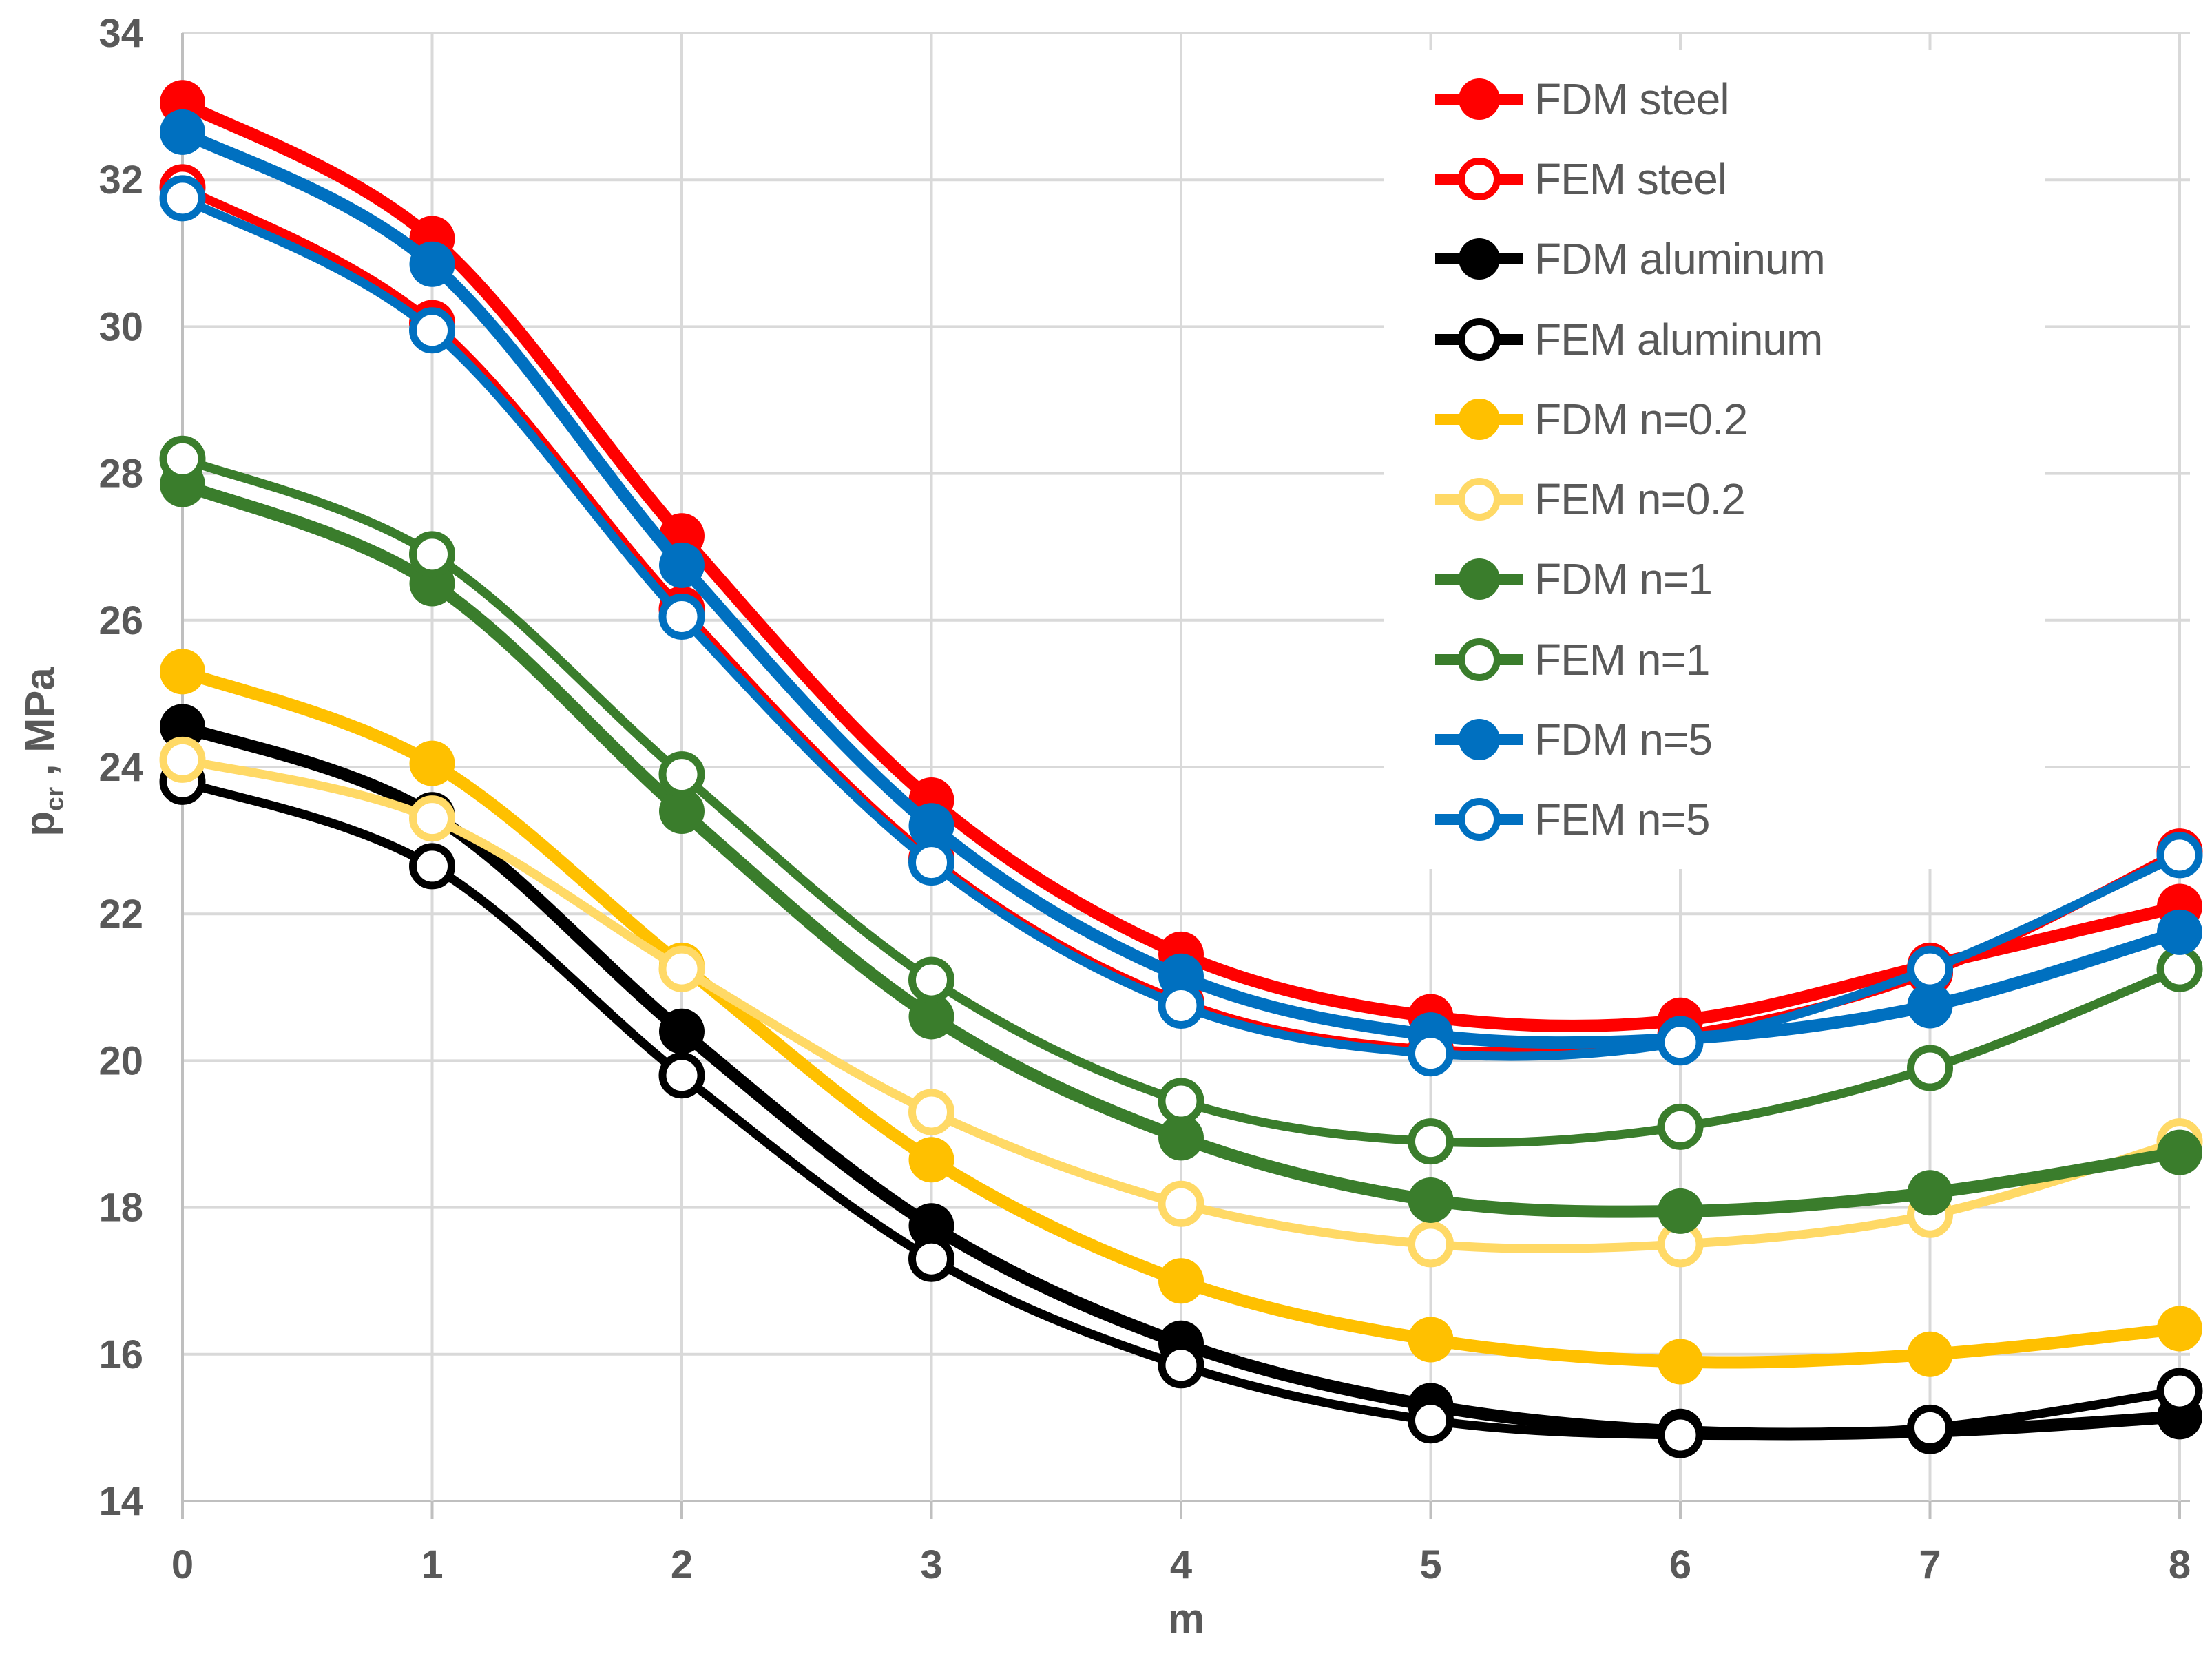 The height and width of the screenshot is (1665, 2212). Describe the element at coordinates (120, 768) in the screenshot. I see `y-tick-label: 24` at that location.